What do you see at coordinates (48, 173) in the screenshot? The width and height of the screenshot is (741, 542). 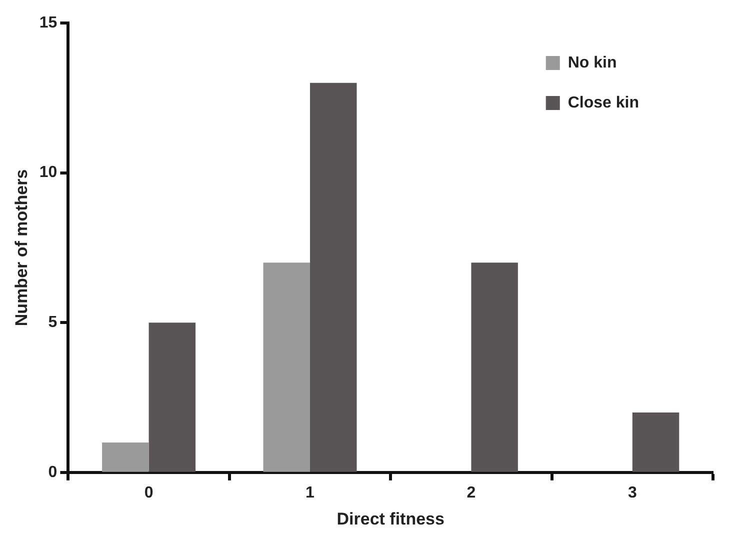 I see `y-tick-label: 10` at bounding box center [48, 173].